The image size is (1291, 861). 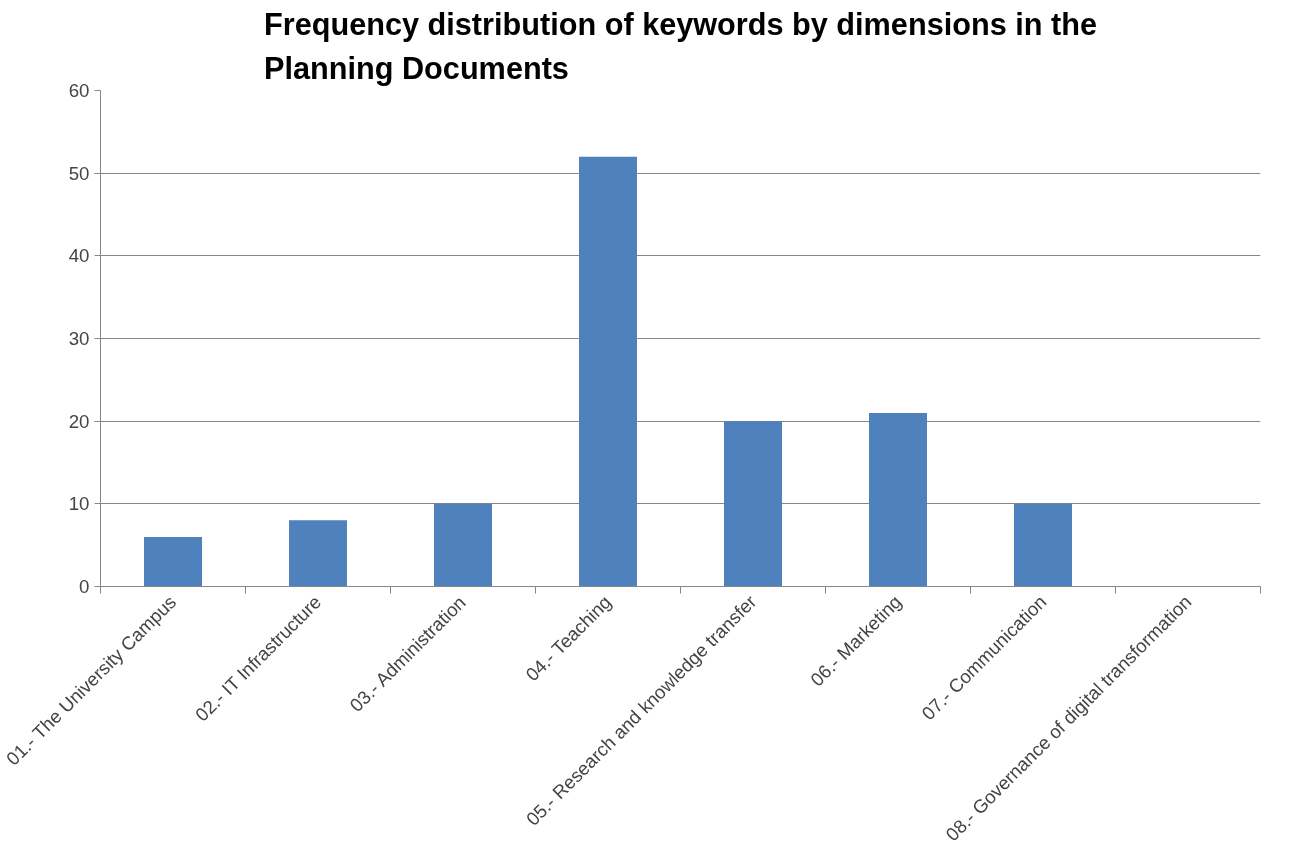 What do you see at coordinates (79, 256) in the screenshot?
I see `y-tick-label: 40` at bounding box center [79, 256].